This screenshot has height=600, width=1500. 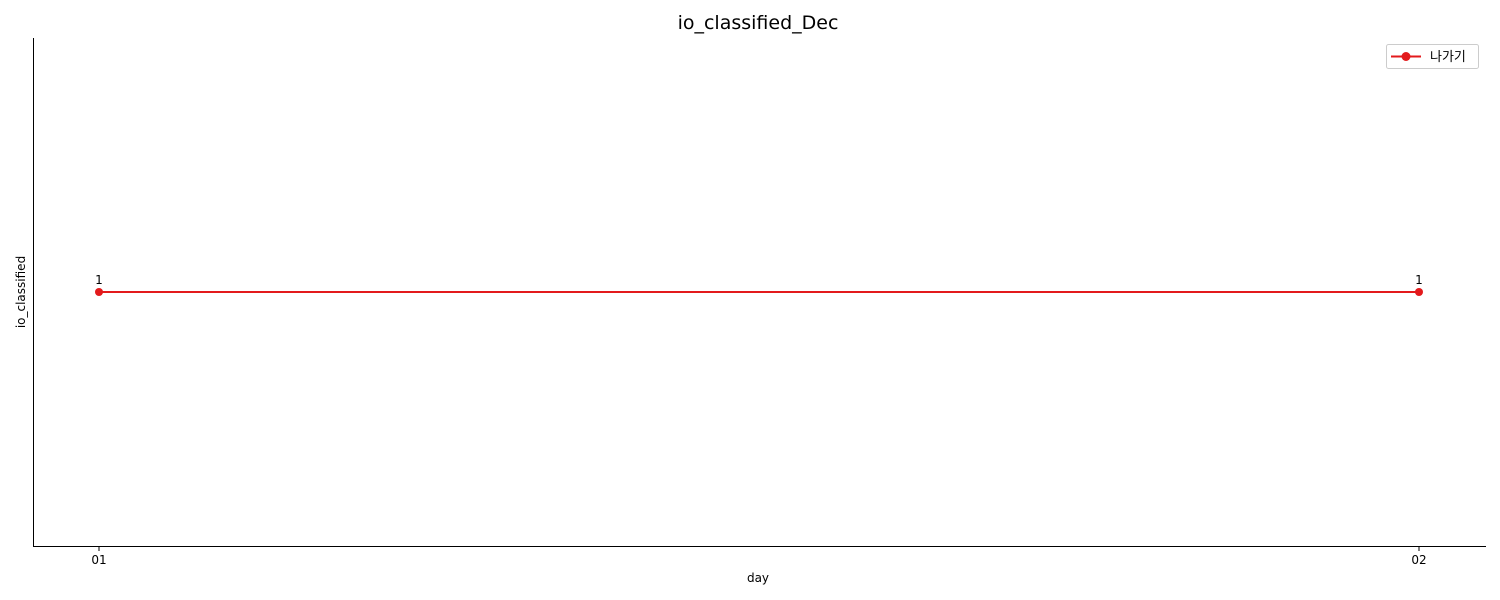 What do you see at coordinates (759, 556) in the screenshot?
I see `x-ticks: 01 02` at bounding box center [759, 556].